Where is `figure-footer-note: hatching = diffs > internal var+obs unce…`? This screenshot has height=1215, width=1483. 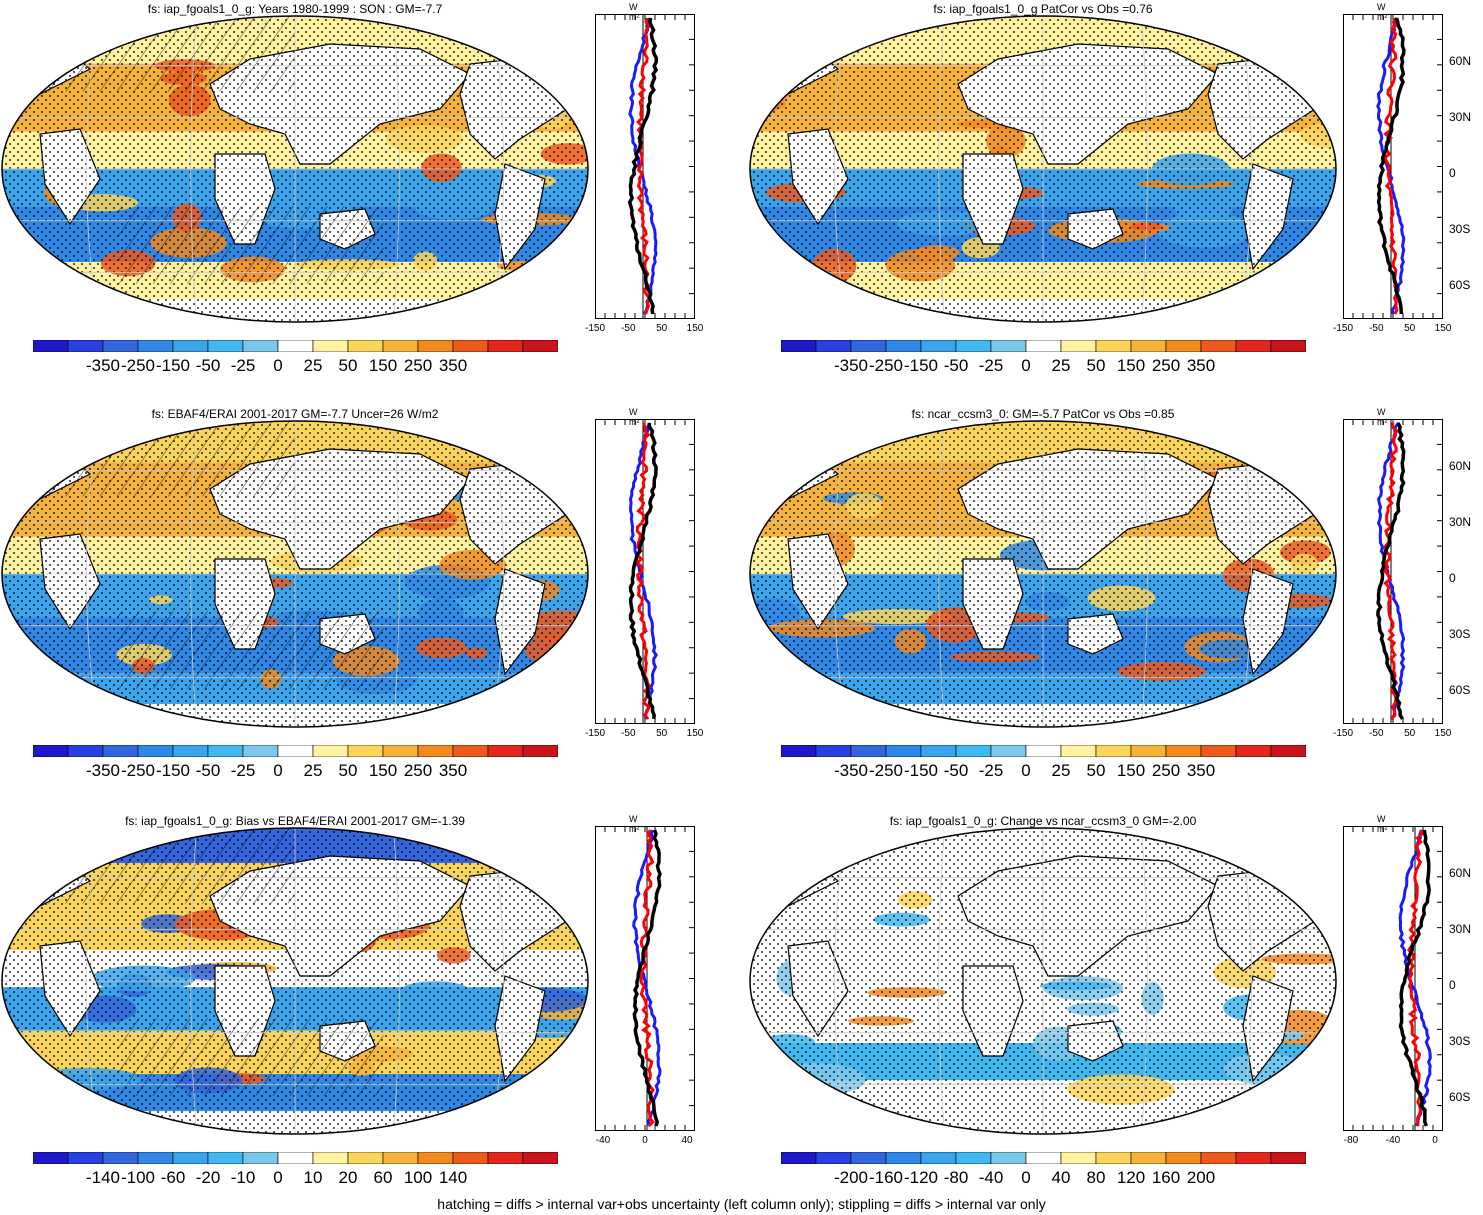 figure-footer-note: hatching = diffs > internal var+obs unce… is located at coordinates (741, 1204).